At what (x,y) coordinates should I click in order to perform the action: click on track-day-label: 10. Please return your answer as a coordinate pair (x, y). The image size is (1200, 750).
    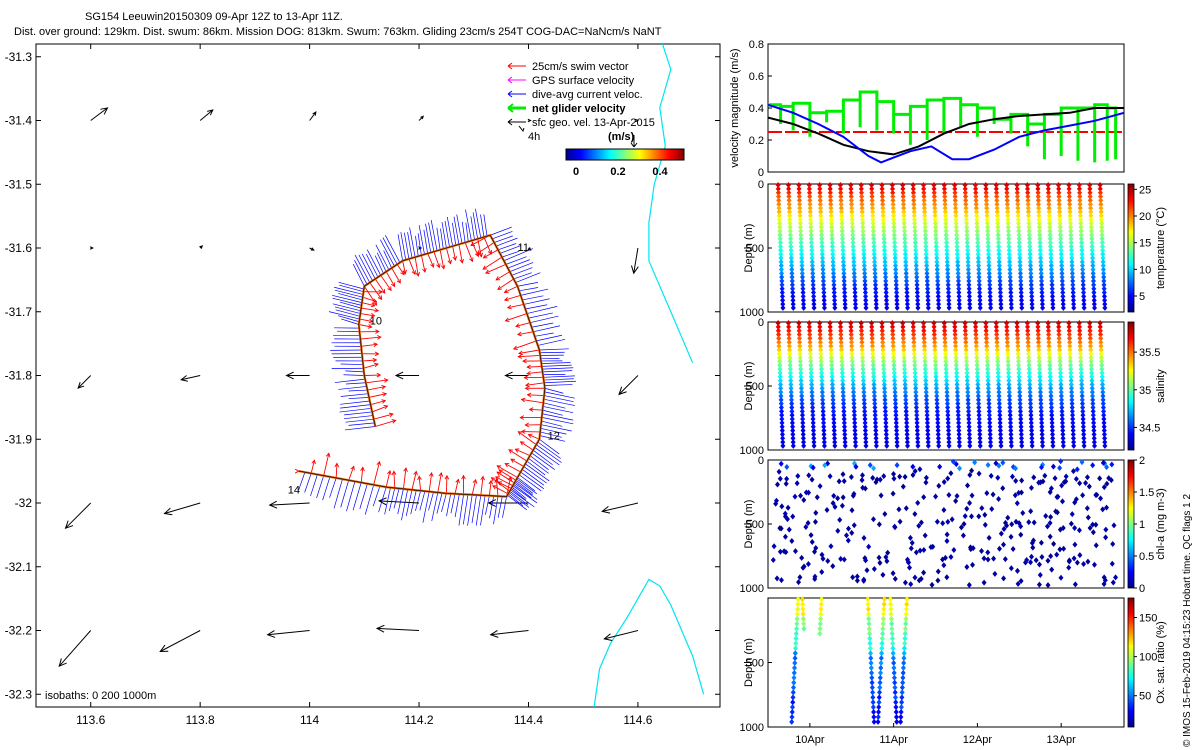
    Looking at the image, I should click on (376, 322).